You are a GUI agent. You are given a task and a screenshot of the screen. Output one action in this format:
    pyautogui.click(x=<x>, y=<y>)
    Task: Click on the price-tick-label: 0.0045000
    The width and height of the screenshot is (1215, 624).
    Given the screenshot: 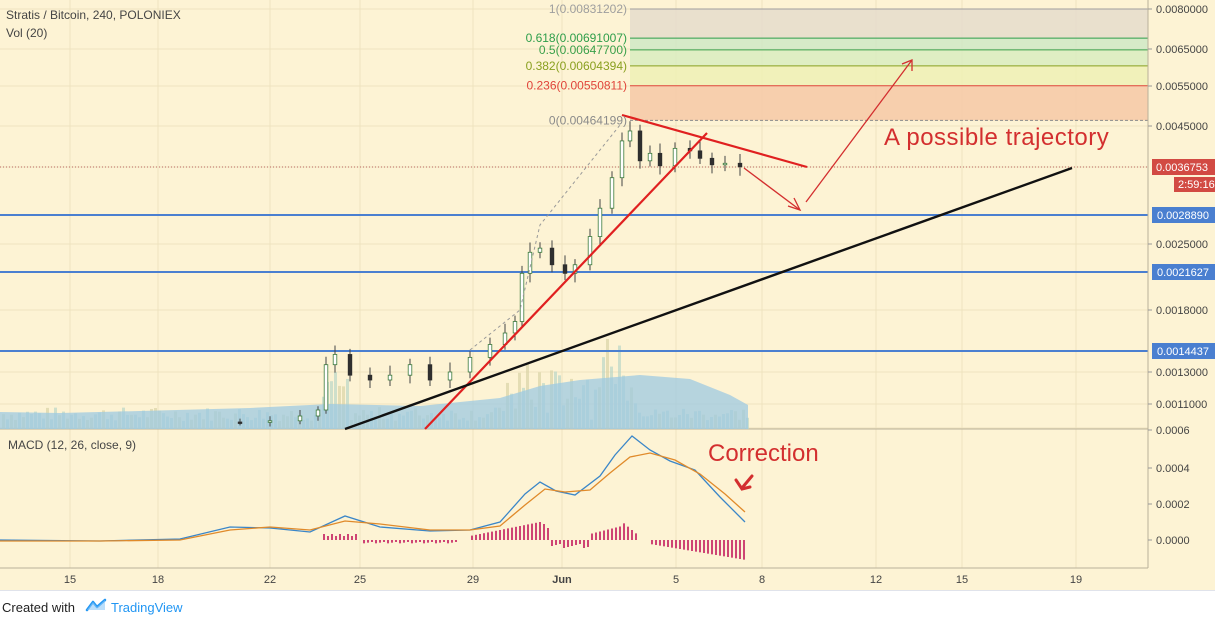 What is the action you would take?
    pyautogui.click(x=1182, y=127)
    